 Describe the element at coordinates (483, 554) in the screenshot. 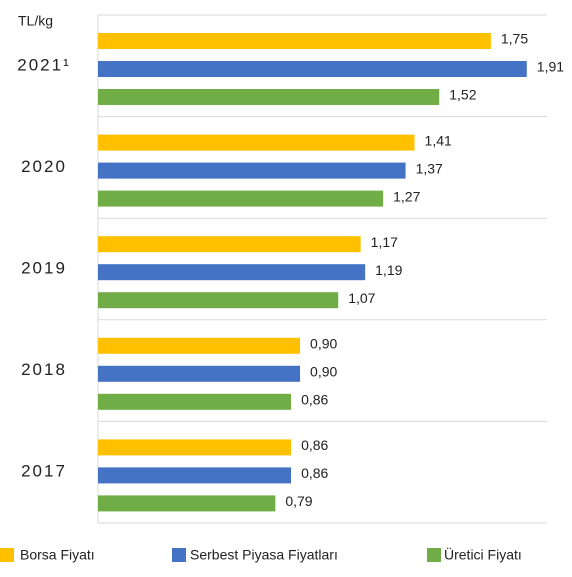

I see `legend-label: Üretici Fiyatı` at that location.